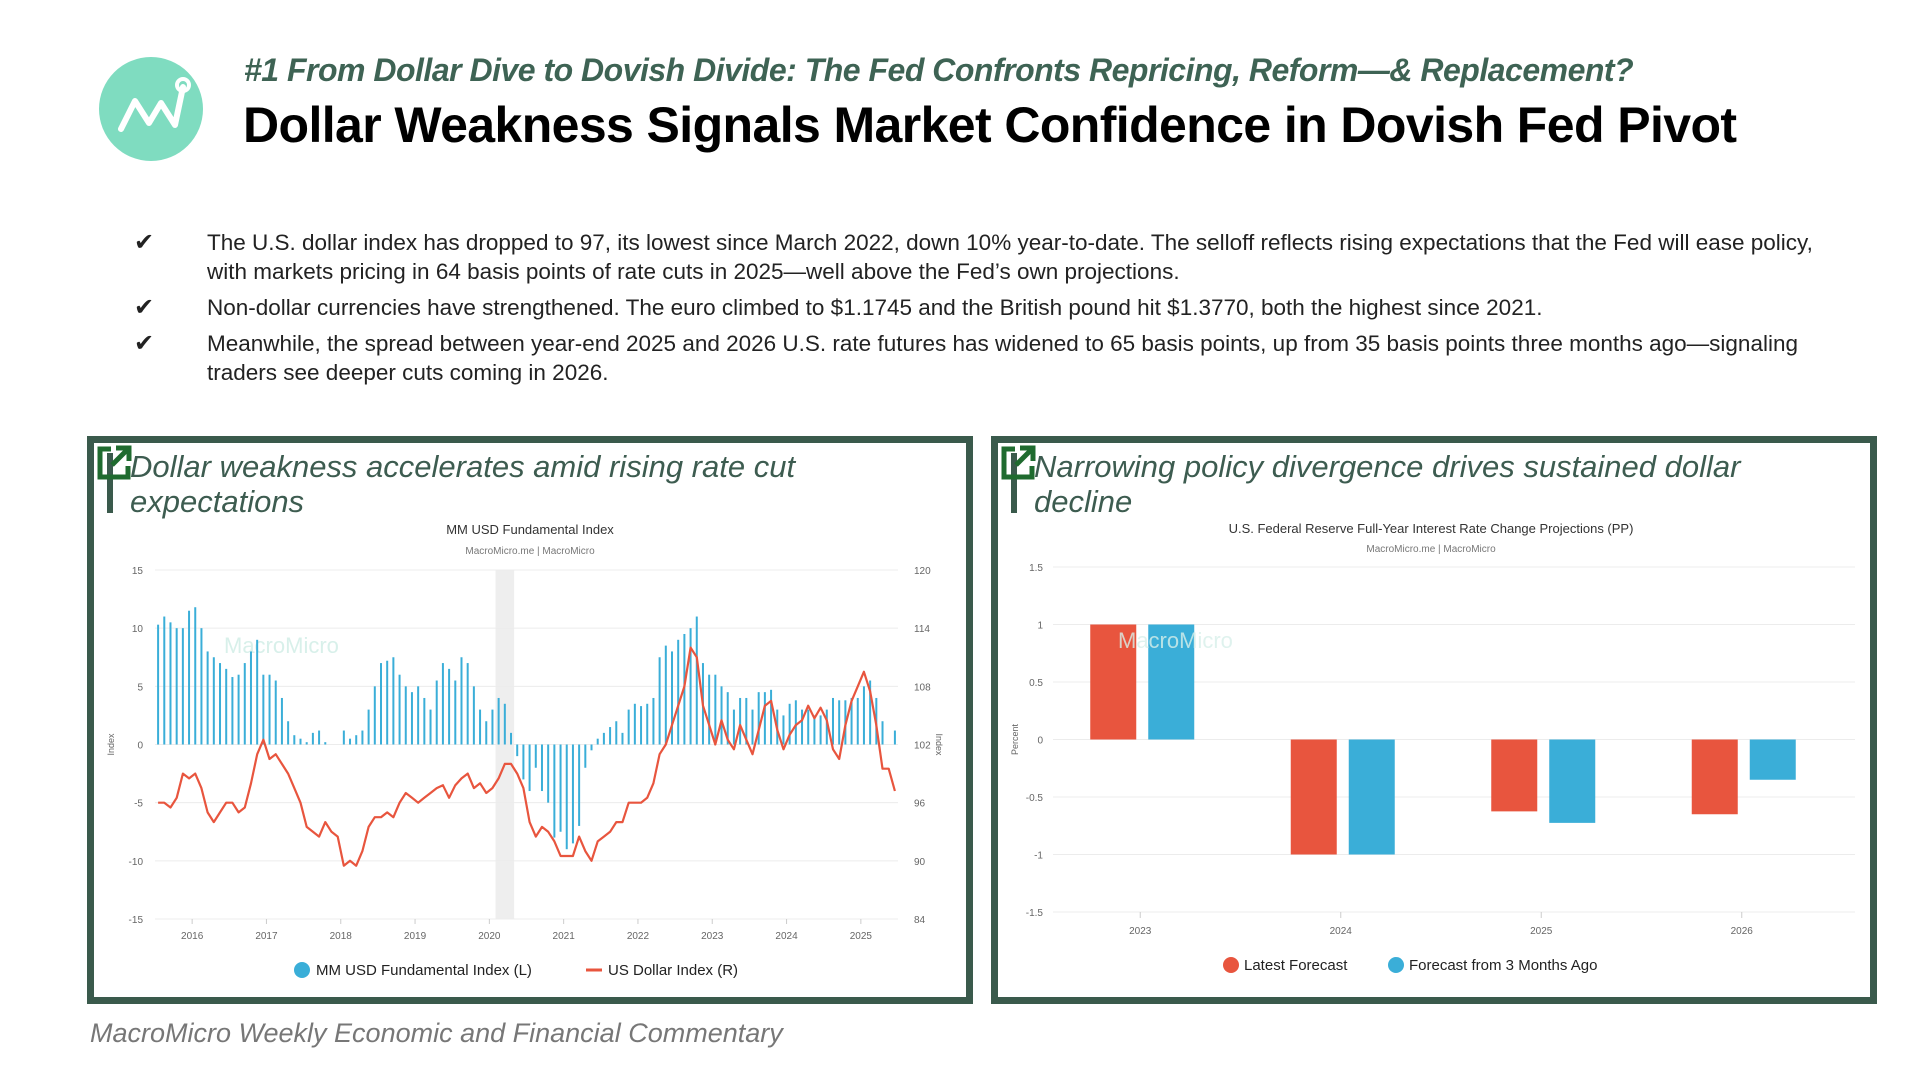 Image resolution: width=1920 pixels, height=1080 pixels. What do you see at coordinates (415, 936) in the screenshot?
I see `x-tick-label: 2019` at bounding box center [415, 936].